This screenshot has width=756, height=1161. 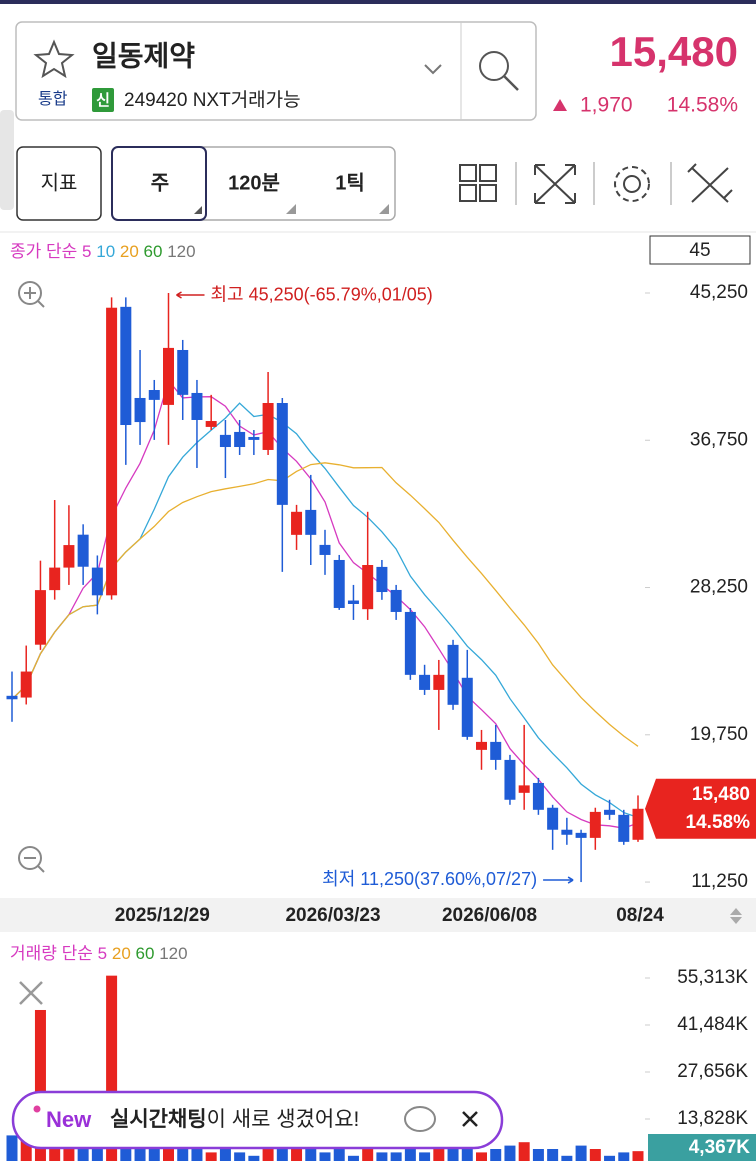 I want to click on legend-period: 120, so click(x=181, y=251).